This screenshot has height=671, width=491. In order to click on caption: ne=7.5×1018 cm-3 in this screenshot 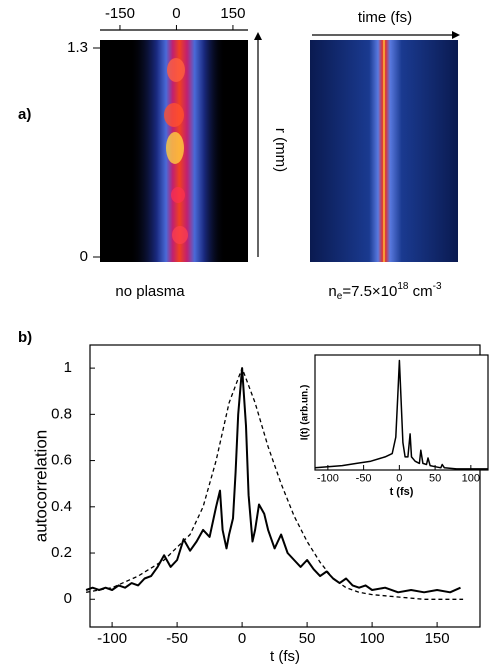, I will do `click(385, 291)`.